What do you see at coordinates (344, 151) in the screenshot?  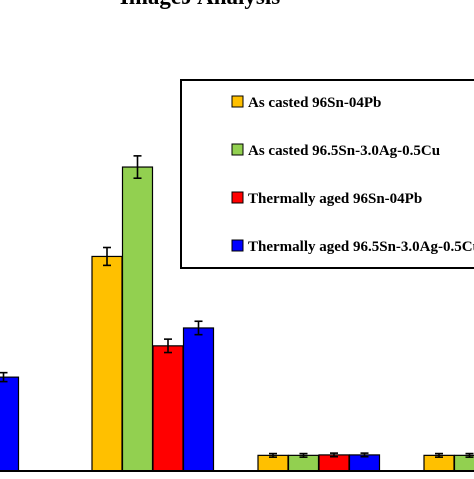 I see `legend-label: As casted 96.5Sn-3.0Ag-0.5Cu` at bounding box center [344, 151].